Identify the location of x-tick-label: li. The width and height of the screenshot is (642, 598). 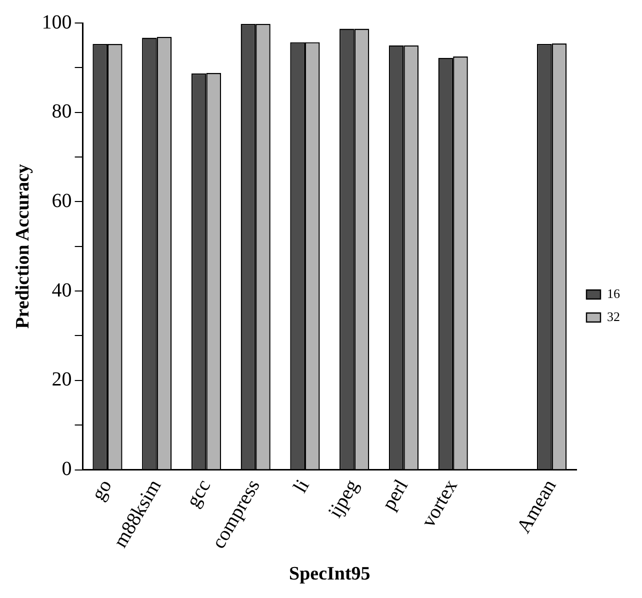
(301, 486).